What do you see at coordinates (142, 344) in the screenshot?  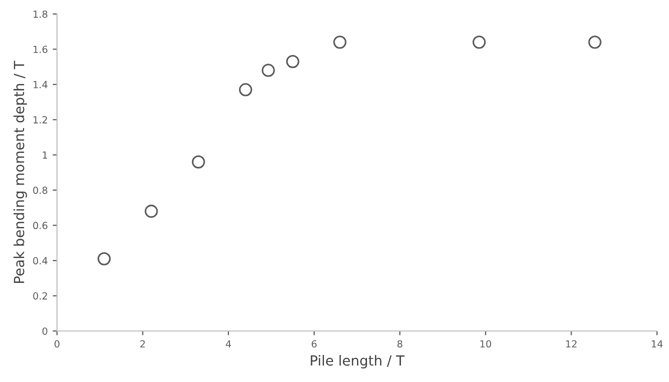 I see `x-tick-label: 2` at bounding box center [142, 344].